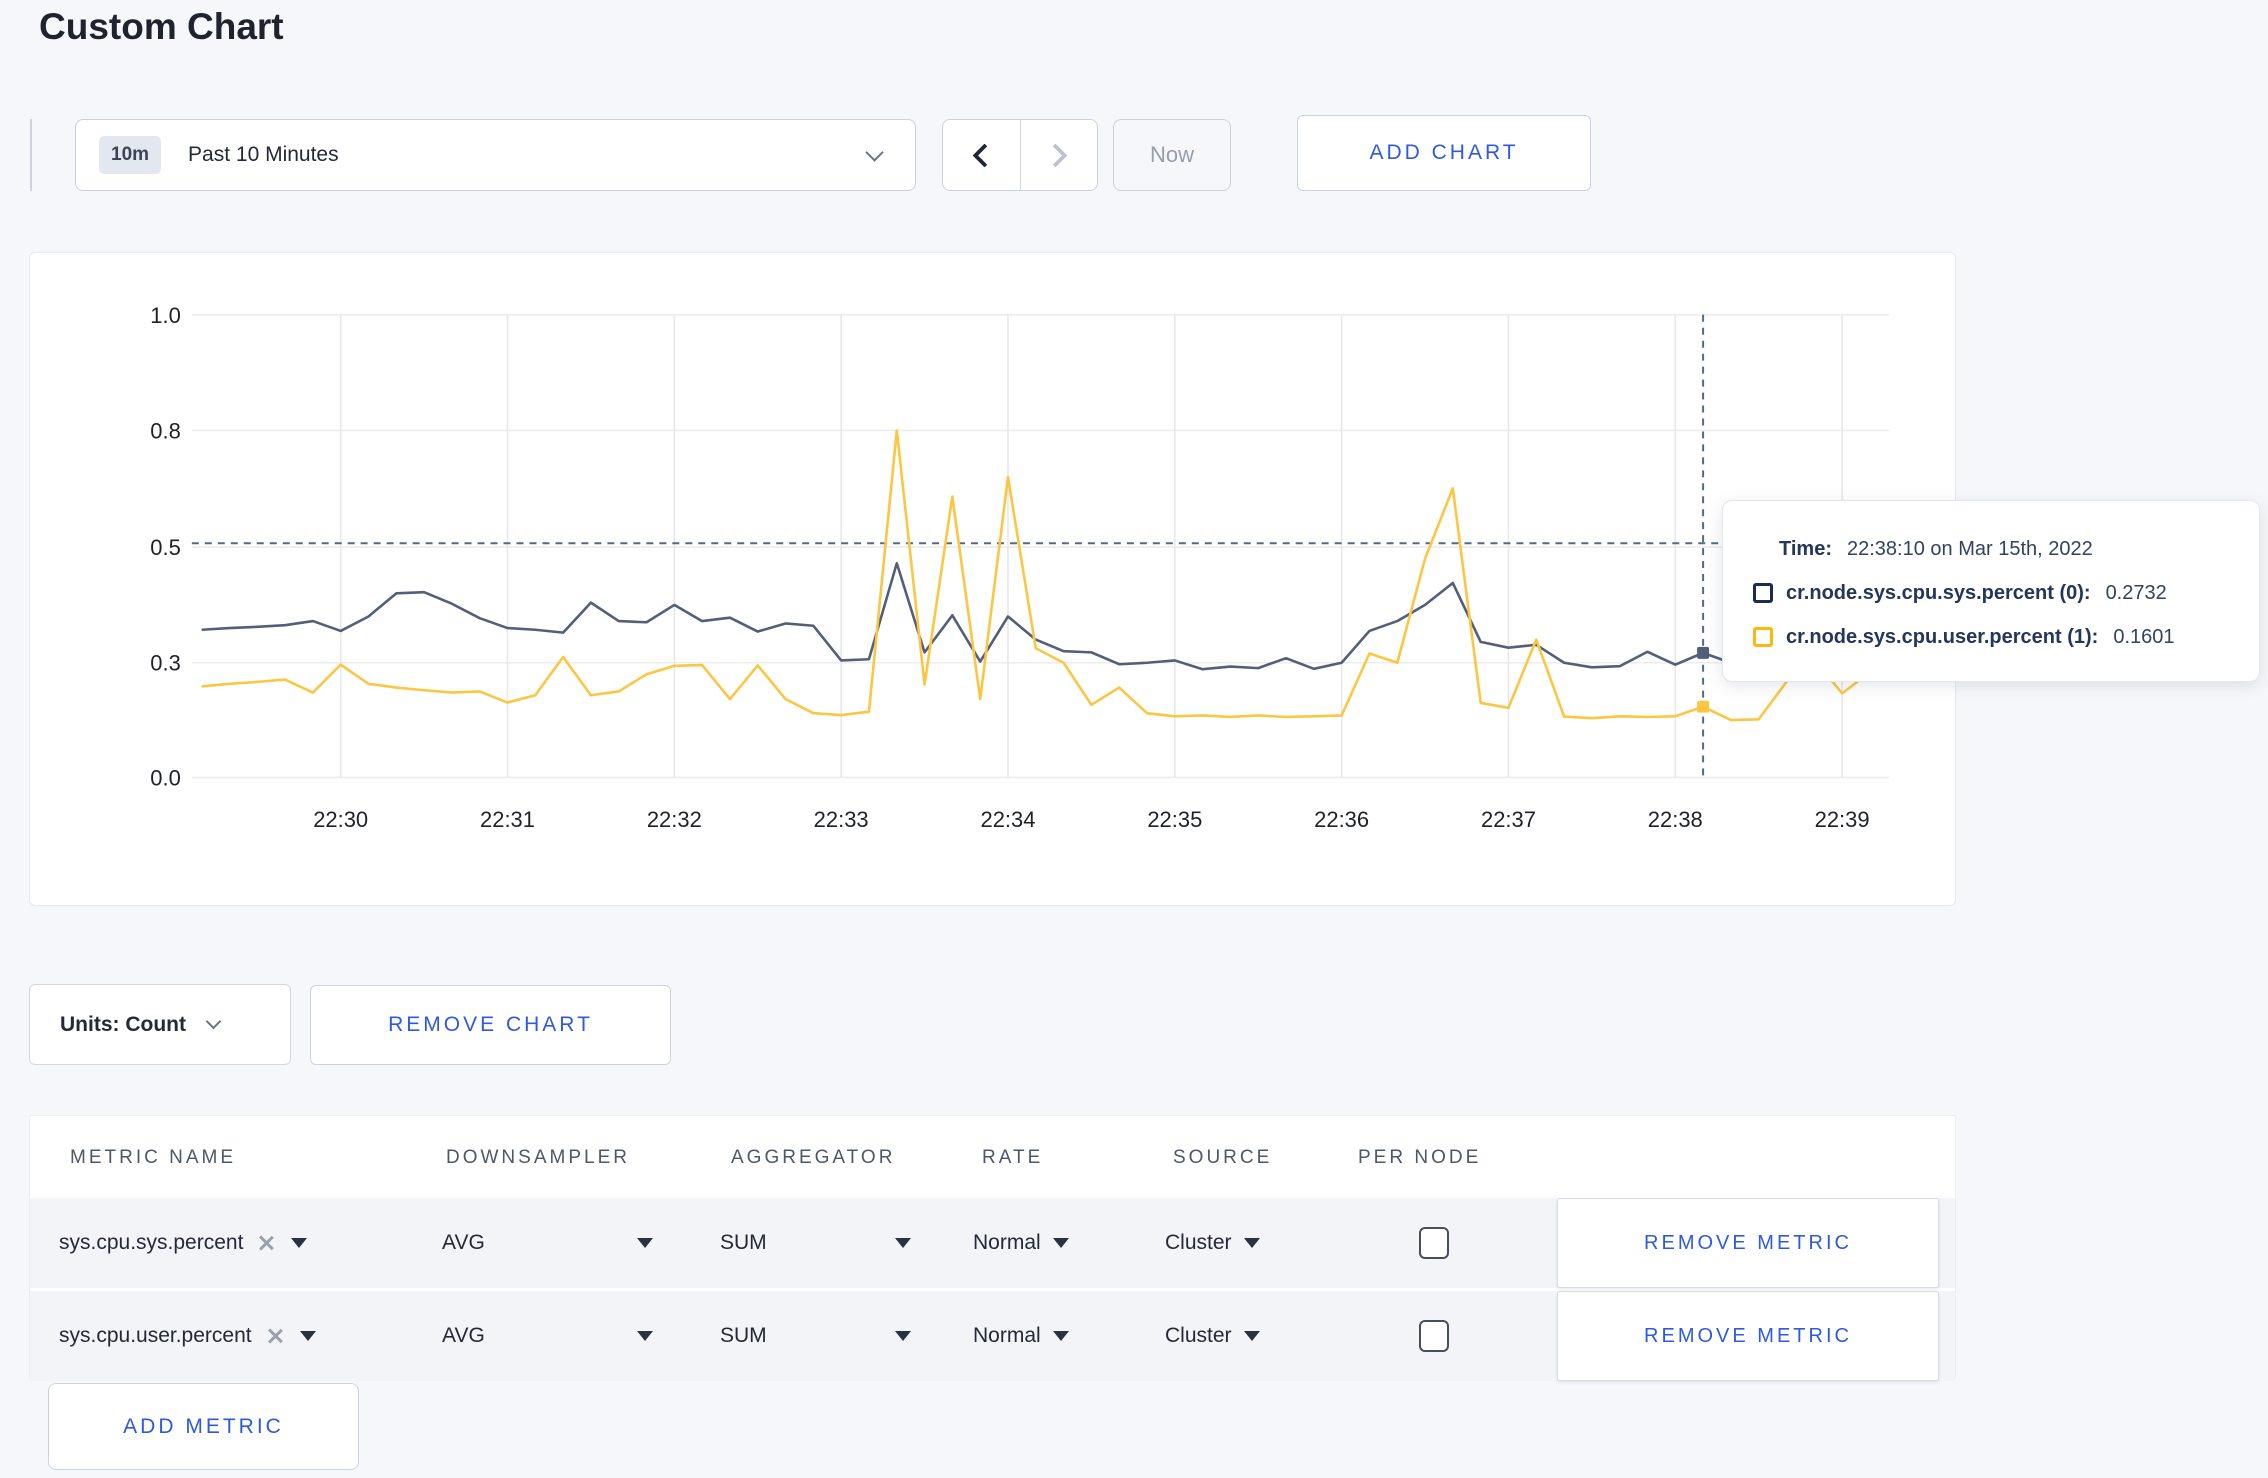 The width and height of the screenshot is (2268, 1478). What do you see at coordinates (1805, 548) in the screenshot?
I see `tooltip-time-label: Time:` at bounding box center [1805, 548].